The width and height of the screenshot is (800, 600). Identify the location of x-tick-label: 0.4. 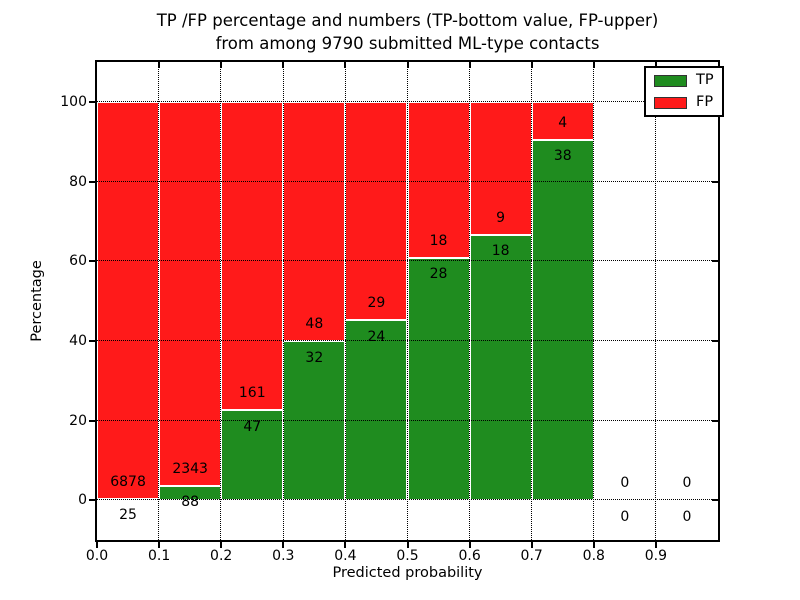
(345, 556).